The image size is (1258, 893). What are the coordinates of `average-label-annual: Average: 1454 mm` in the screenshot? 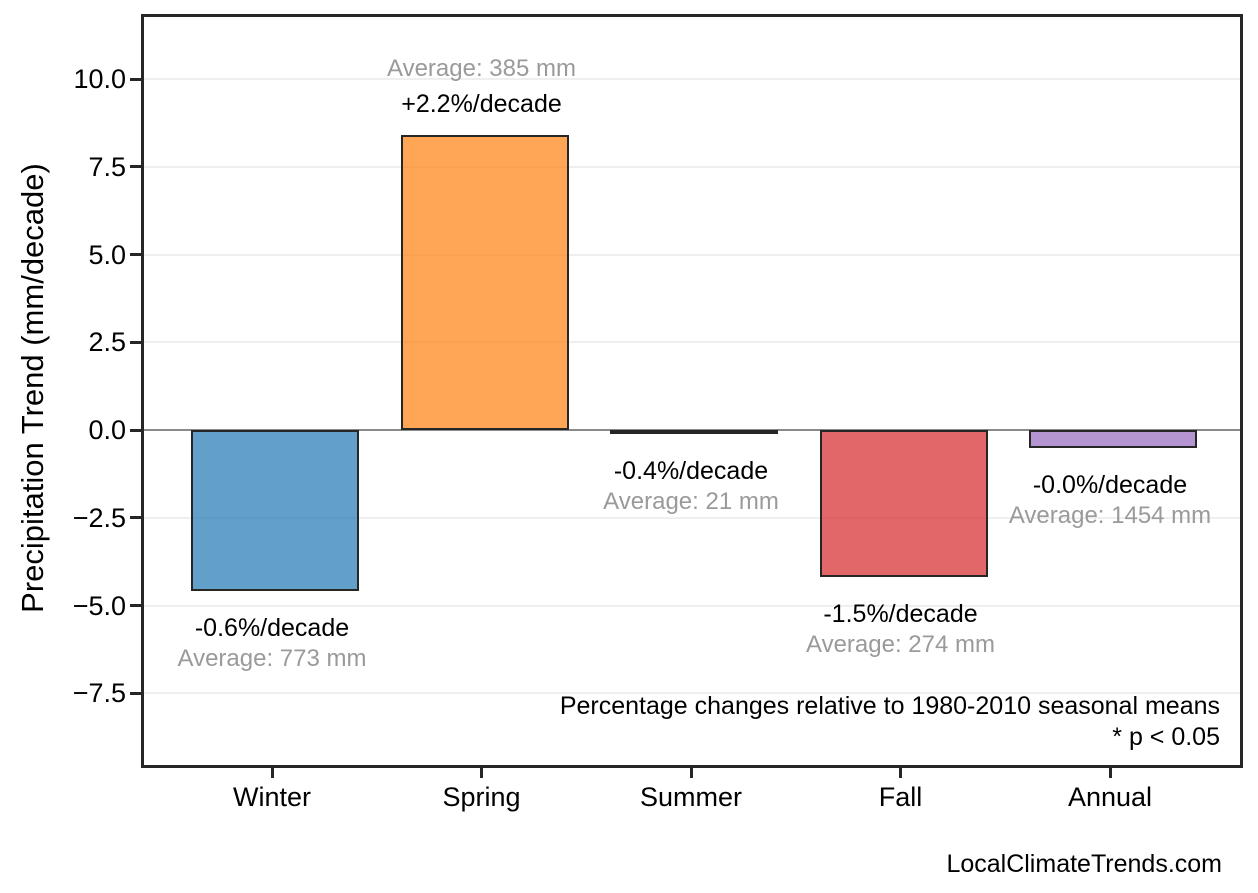 It's located at (1110, 515).